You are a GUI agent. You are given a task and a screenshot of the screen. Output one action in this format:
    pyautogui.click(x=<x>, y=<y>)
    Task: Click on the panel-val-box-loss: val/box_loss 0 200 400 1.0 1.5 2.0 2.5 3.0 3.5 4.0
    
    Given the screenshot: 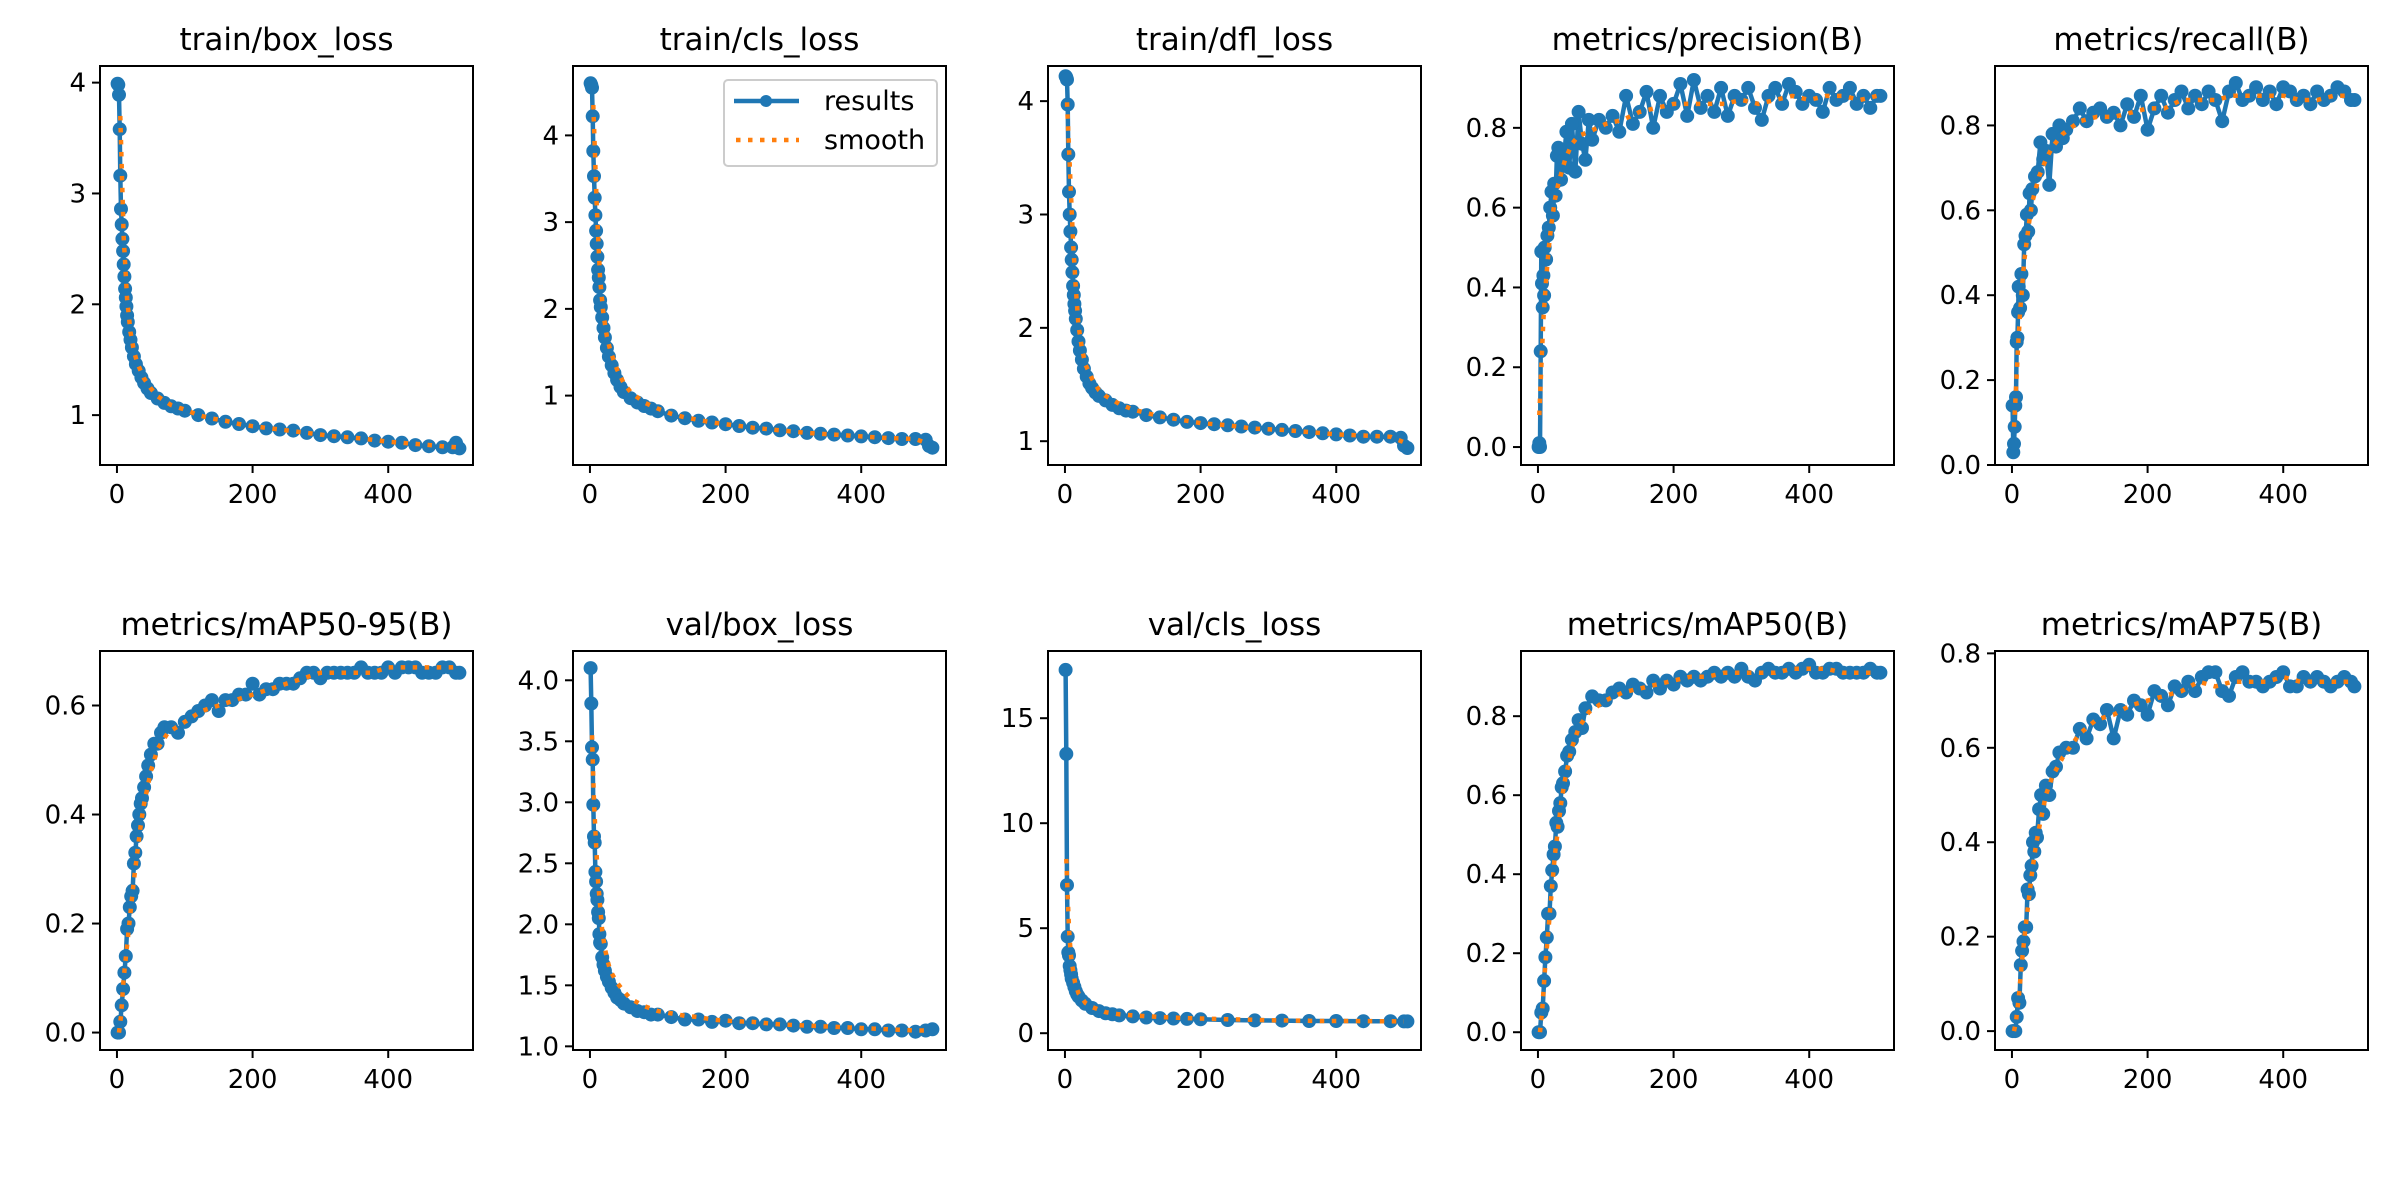 What is the action you would take?
    pyautogui.click(x=732, y=851)
    